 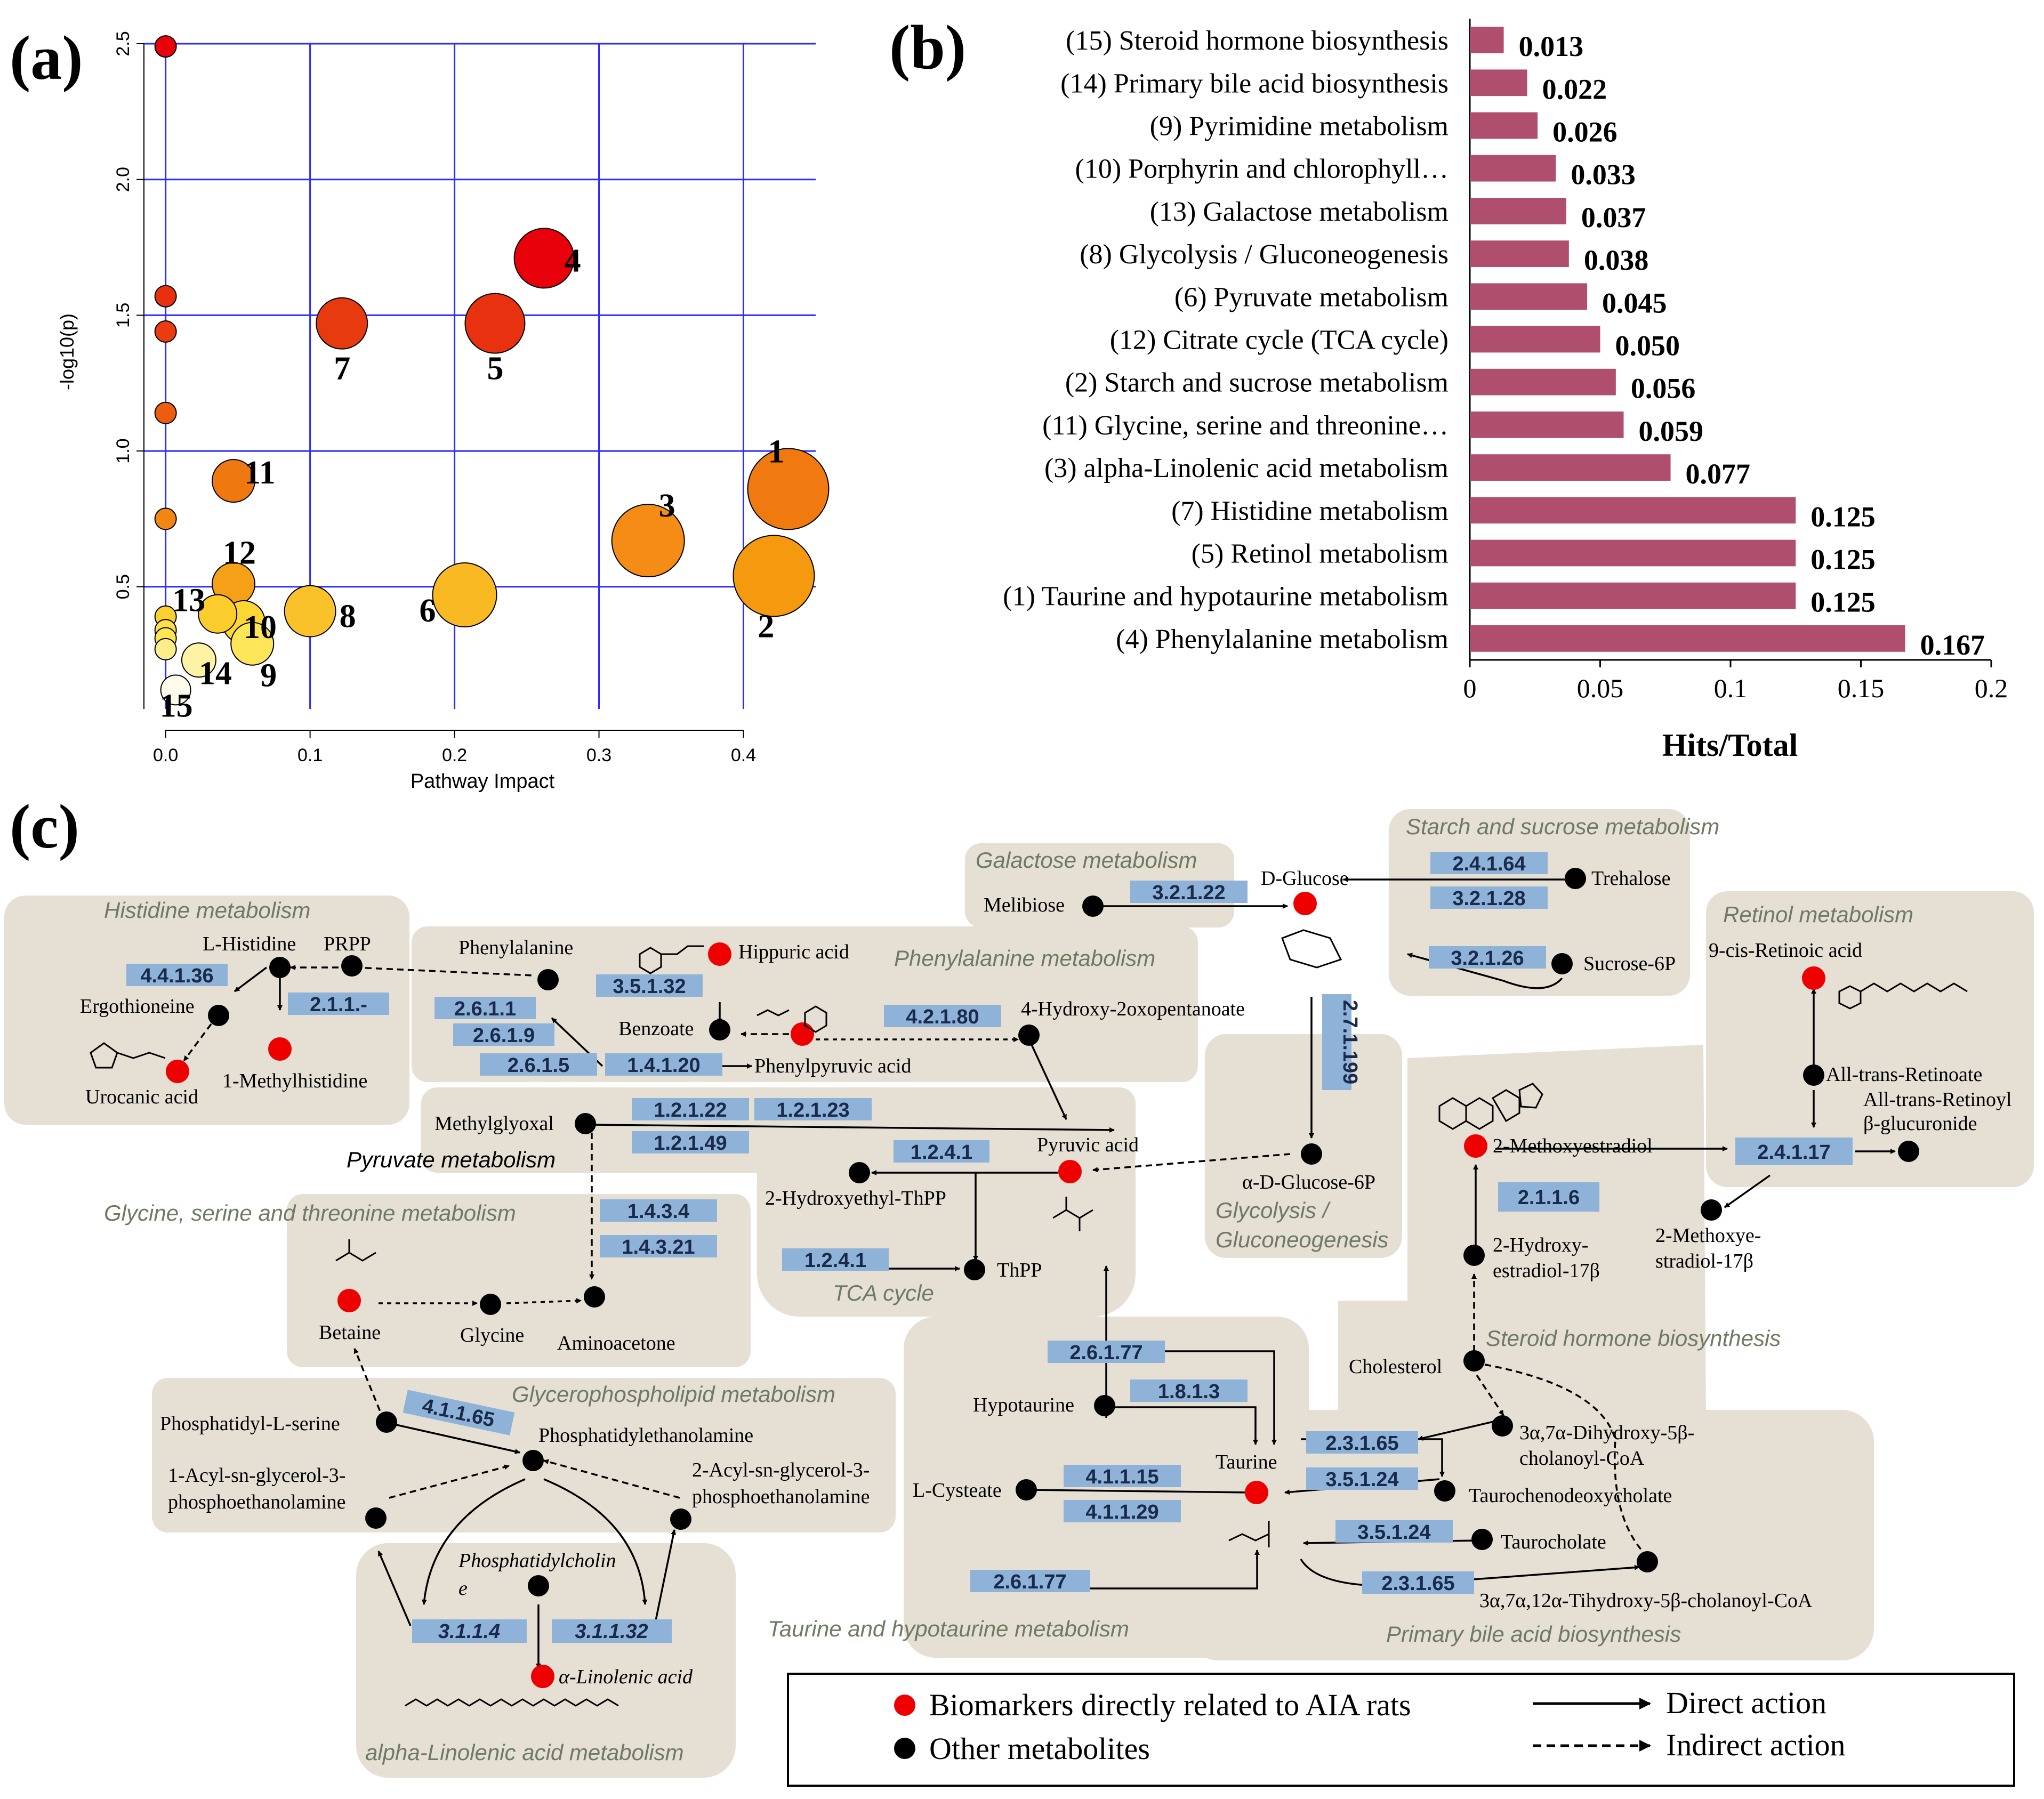 I want to click on dot-trehalose, so click(x=1575, y=879).